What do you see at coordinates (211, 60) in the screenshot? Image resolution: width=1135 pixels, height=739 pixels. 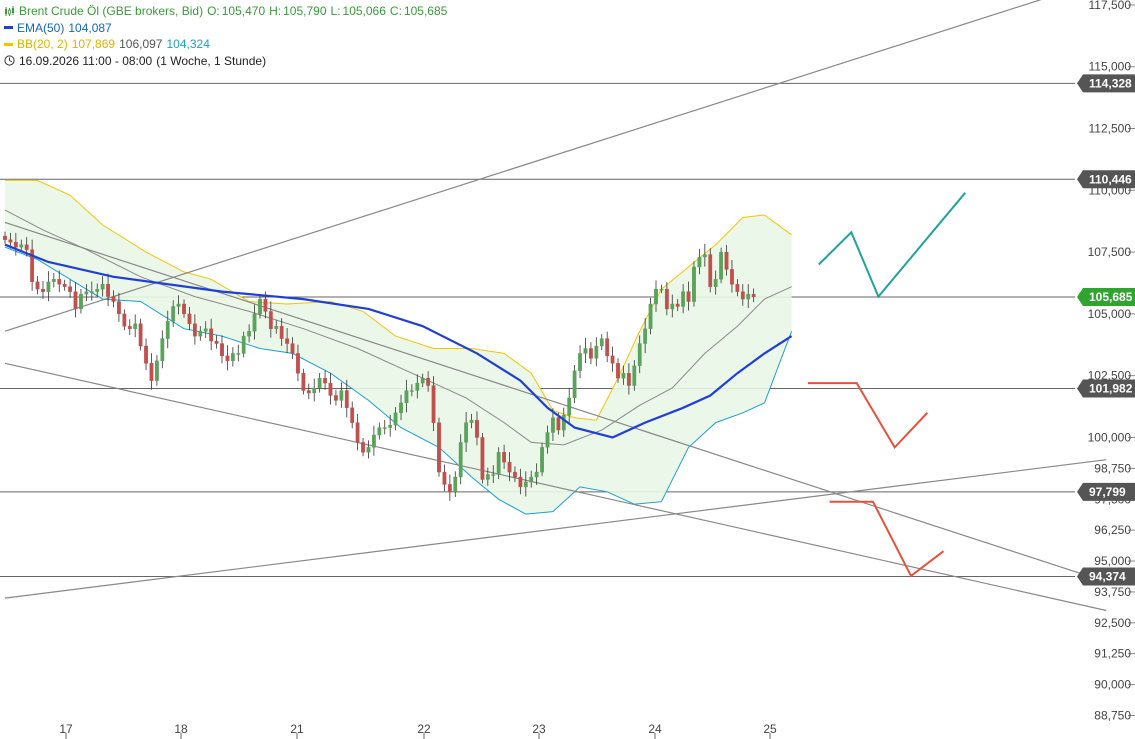 I see `period: (1 Woche, 1 Stunde)` at bounding box center [211, 60].